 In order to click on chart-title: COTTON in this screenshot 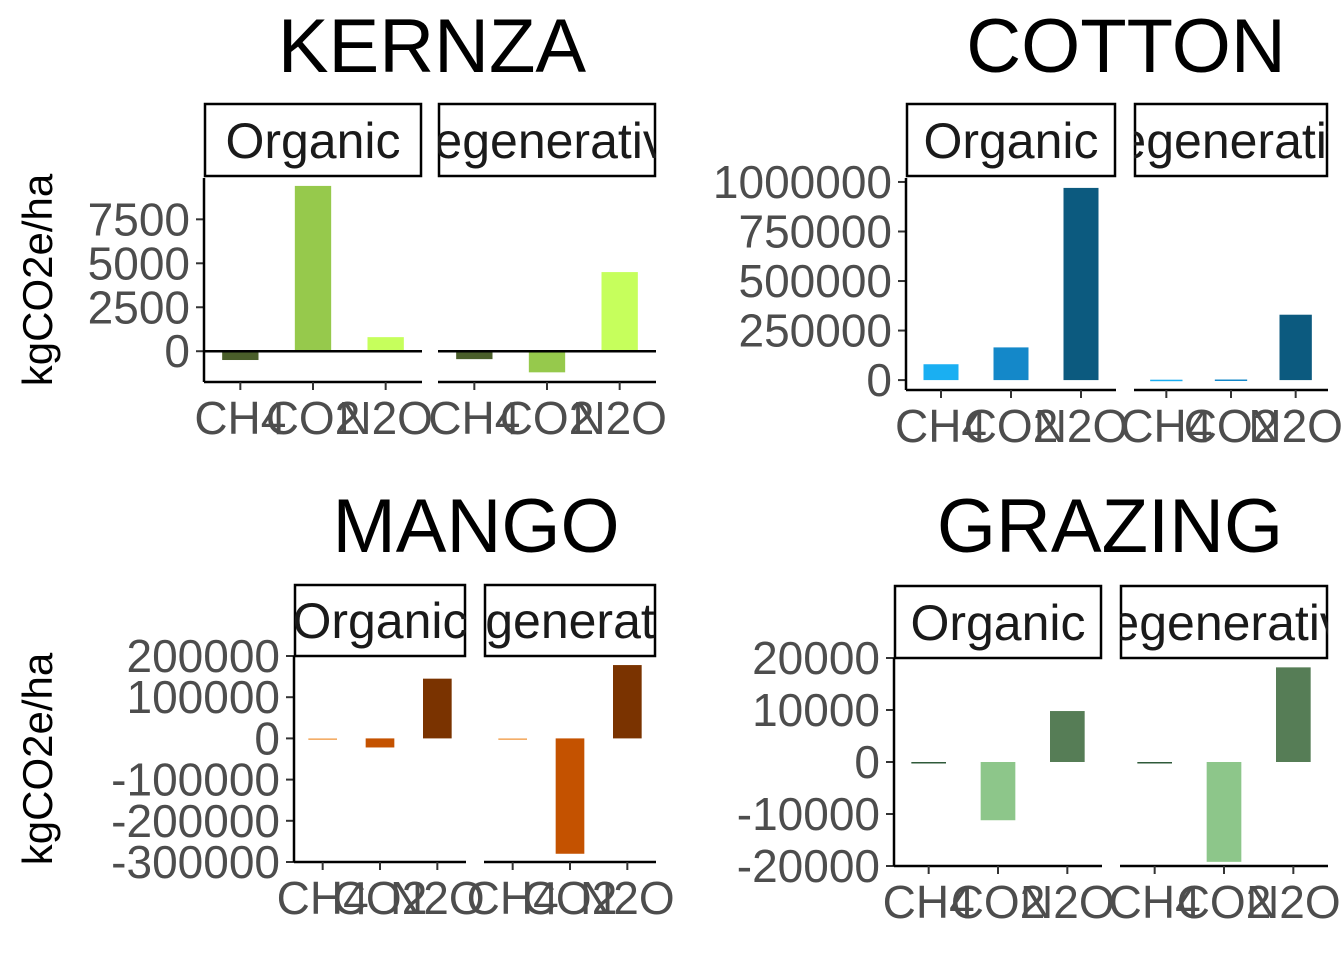, I will do `click(1125, 46)`.